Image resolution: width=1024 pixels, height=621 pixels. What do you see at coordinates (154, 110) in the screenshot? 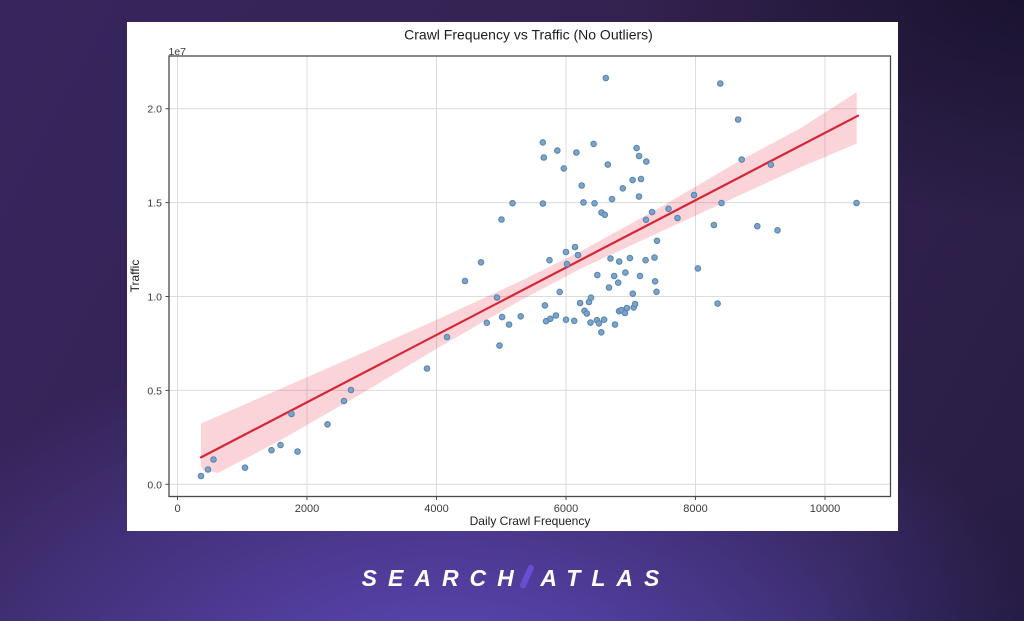
I see `svg-text: 2.0` at bounding box center [154, 110].